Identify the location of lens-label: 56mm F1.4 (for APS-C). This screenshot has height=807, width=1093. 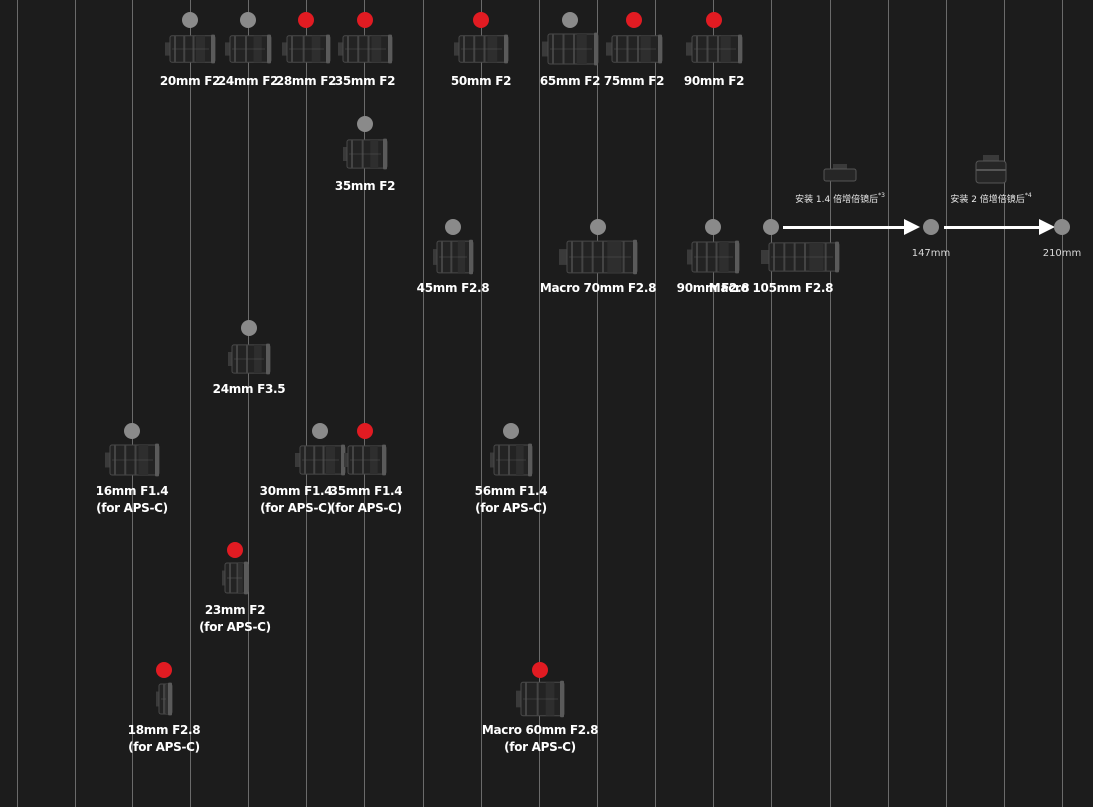
(511, 500).